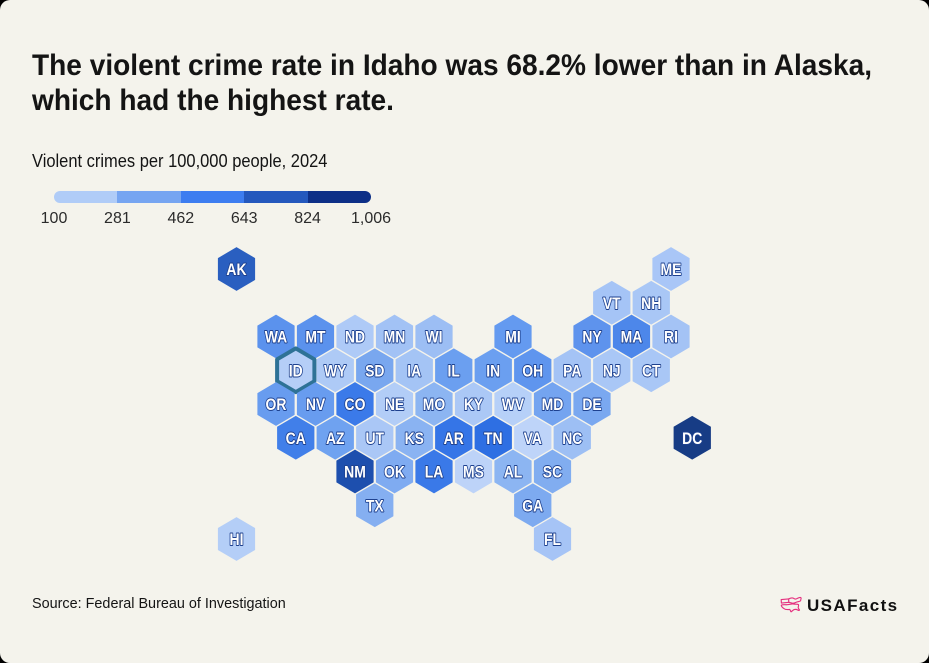 The height and width of the screenshot is (663, 929). Describe the element at coordinates (395, 337) in the screenshot. I see `svg-text: MN` at that location.